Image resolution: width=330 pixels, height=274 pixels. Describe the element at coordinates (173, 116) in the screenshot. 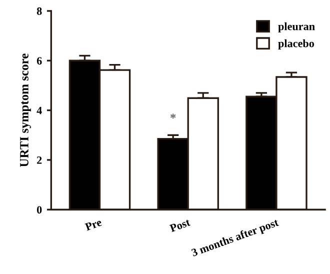

I see `annotation: *` at that location.